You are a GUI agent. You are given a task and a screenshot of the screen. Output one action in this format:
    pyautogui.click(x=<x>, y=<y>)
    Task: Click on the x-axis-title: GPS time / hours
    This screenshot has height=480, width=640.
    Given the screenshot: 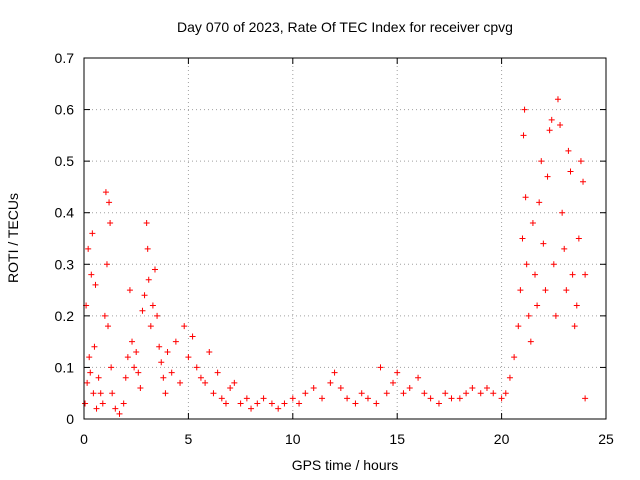 What is the action you would take?
    pyautogui.click(x=345, y=465)
    